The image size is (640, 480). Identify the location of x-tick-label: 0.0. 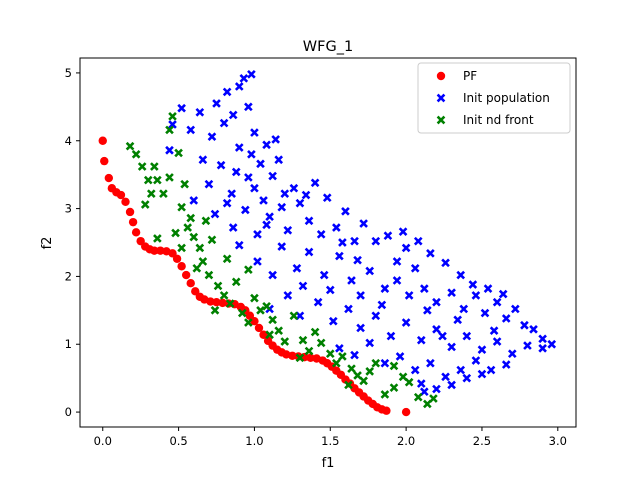
(103, 441).